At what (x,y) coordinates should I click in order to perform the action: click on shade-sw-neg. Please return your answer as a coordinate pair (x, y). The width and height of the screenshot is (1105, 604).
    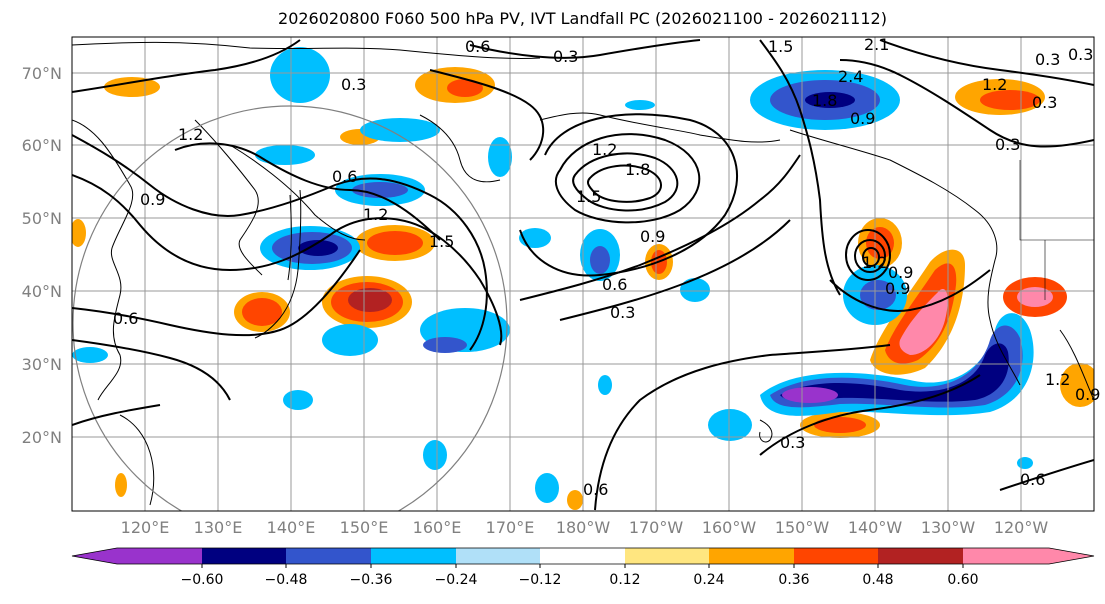
    Looking at the image, I should click on (435, 455).